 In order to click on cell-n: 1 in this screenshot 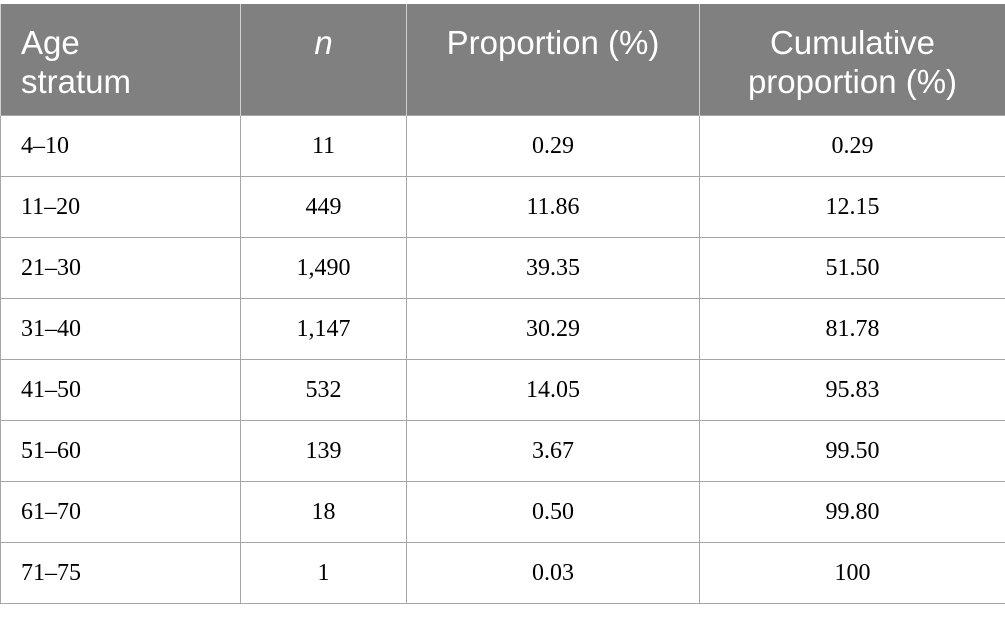, I will do `click(323, 573)`.